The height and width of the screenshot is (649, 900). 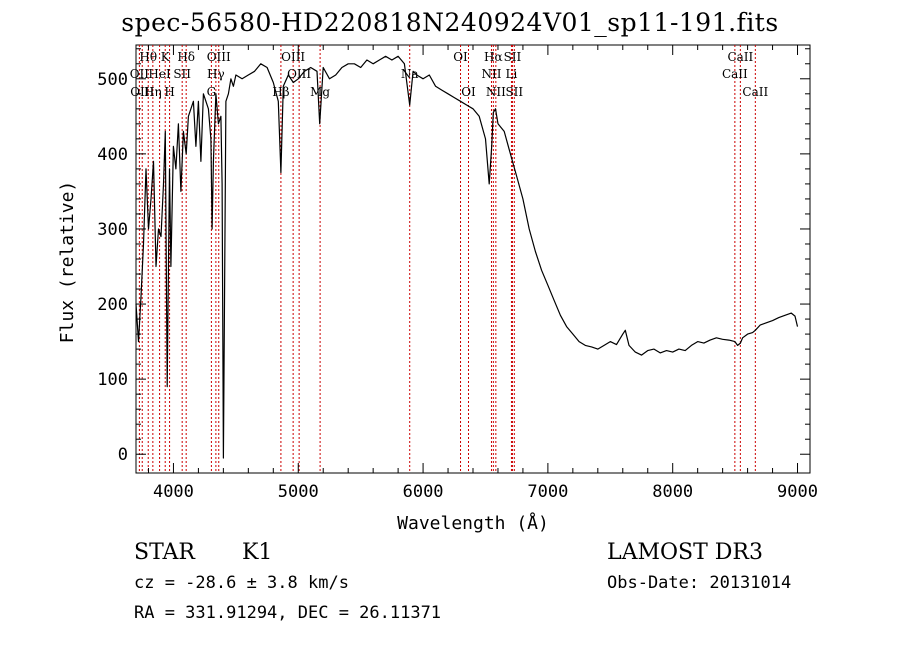 What do you see at coordinates (797, 492) in the screenshot?
I see `x-tick-label: 9000` at bounding box center [797, 492].